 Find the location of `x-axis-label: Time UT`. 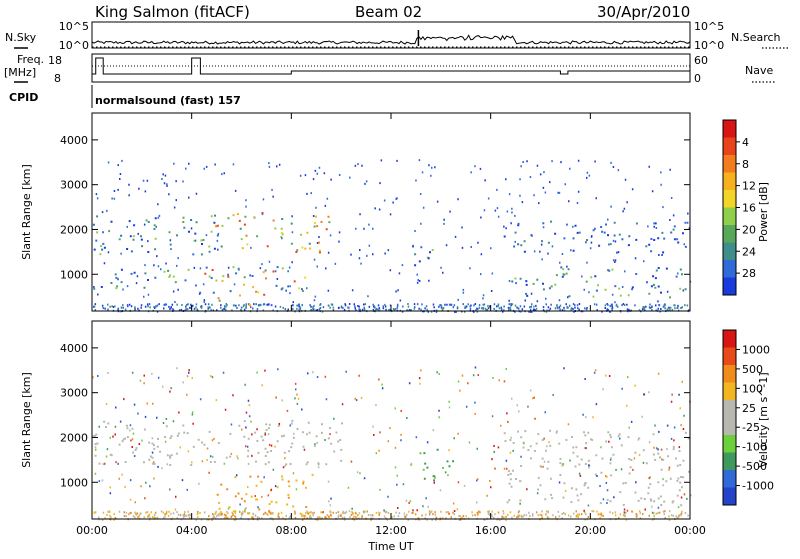

x-axis-label: Time UT is located at coordinates (390, 546).